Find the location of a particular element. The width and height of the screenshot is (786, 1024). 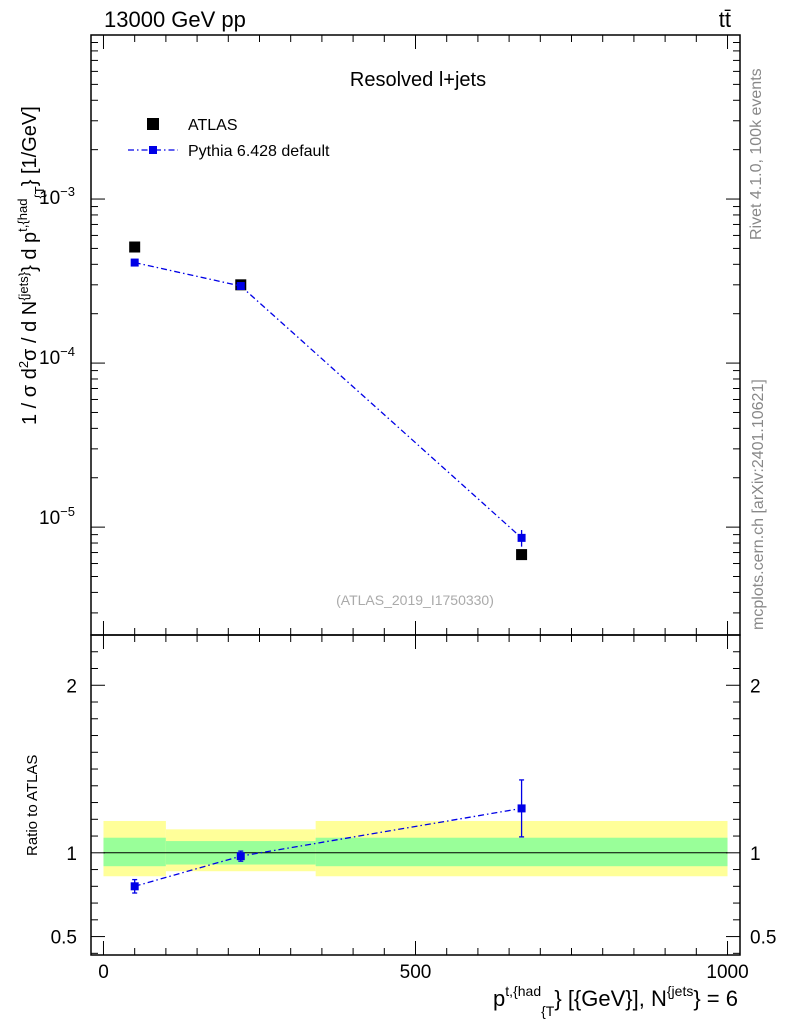

ratio-y-tick-label-right: 1 is located at coordinates (755, 854).